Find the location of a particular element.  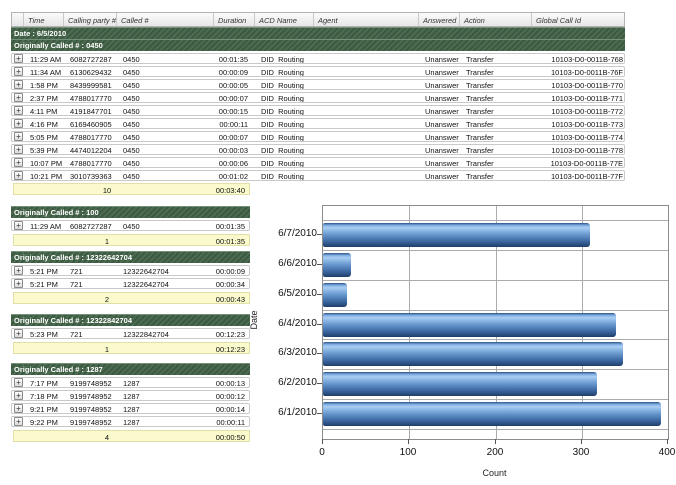

table-row: +7:17 PM 9199748952 1287 00:00:13 is located at coordinates (130, 382).